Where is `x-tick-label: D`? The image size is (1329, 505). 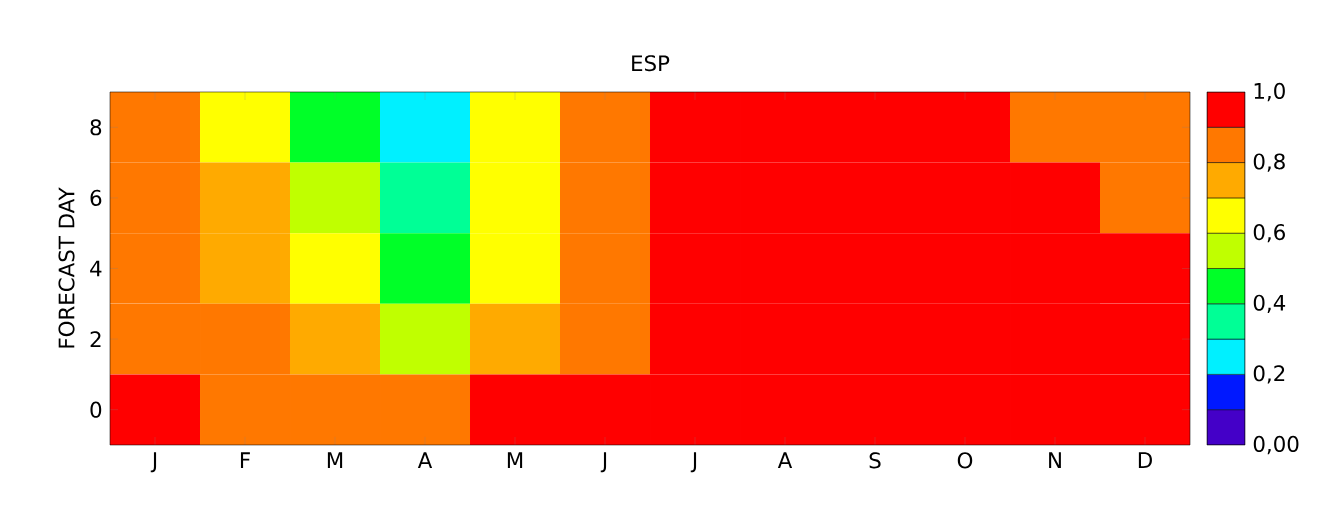 x-tick-label: D is located at coordinates (1145, 460).